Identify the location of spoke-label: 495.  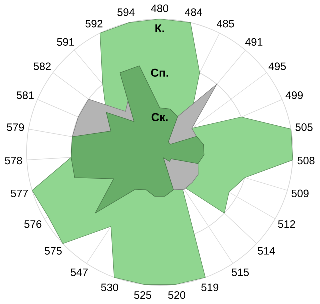
(277, 66).